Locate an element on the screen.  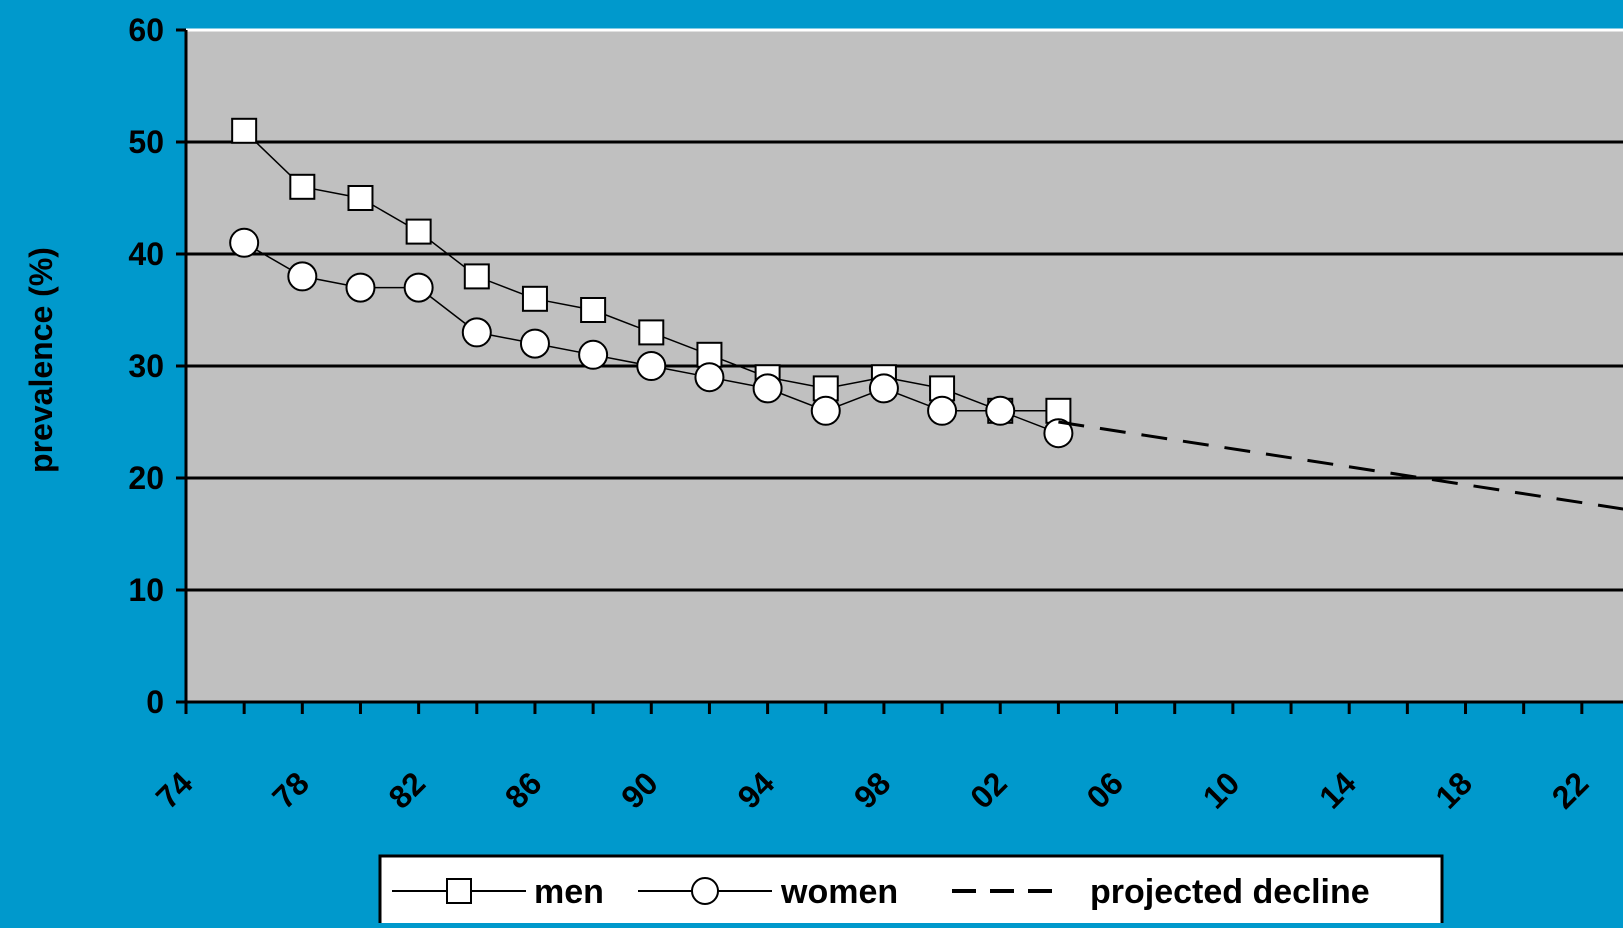
legend-item-projected-decline: projected decline is located at coordinates (1161, 892).